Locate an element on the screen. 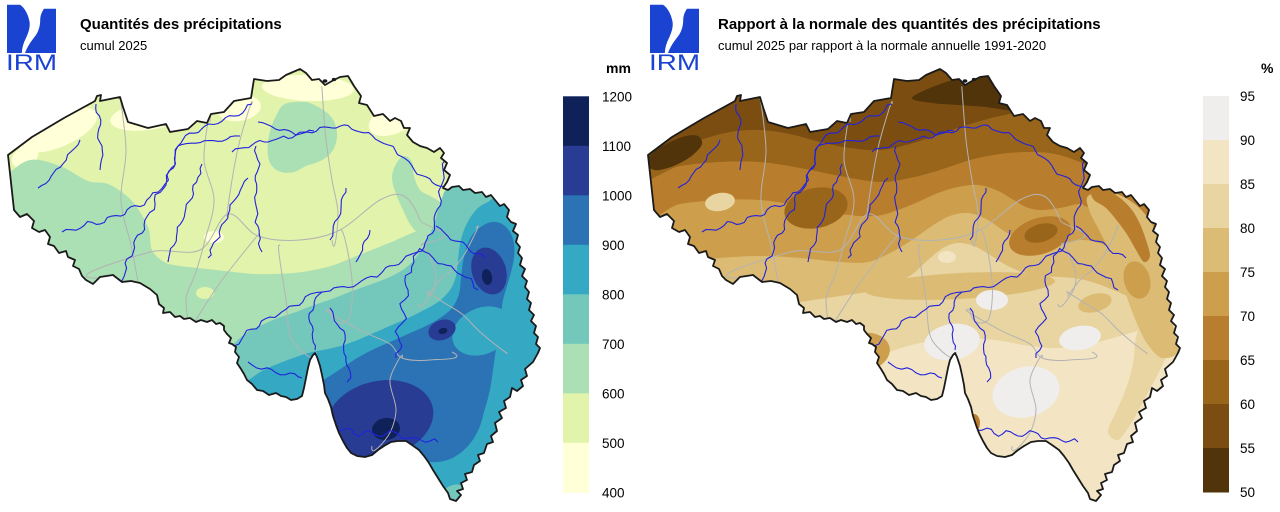 Image resolution: width=1280 pixels, height=512 pixels. svg-text: 600 is located at coordinates (613, 393).